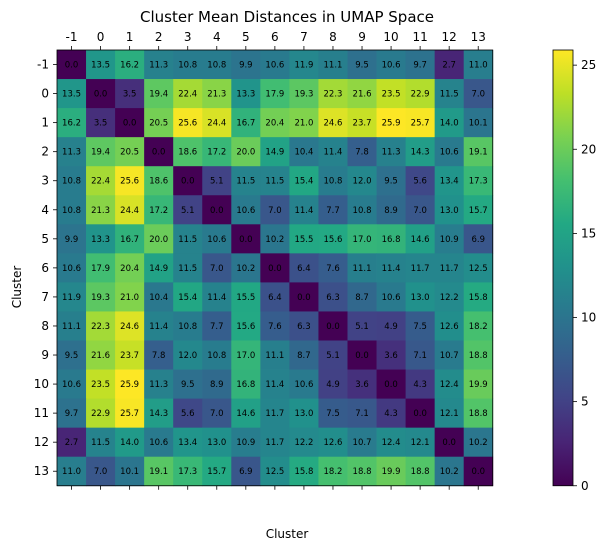 The height and width of the screenshot is (554, 610). What do you see at coordinates (333, 153) in the screenshot?
I see `cell-value-label: 11.4` at bounding box center [333, 153].